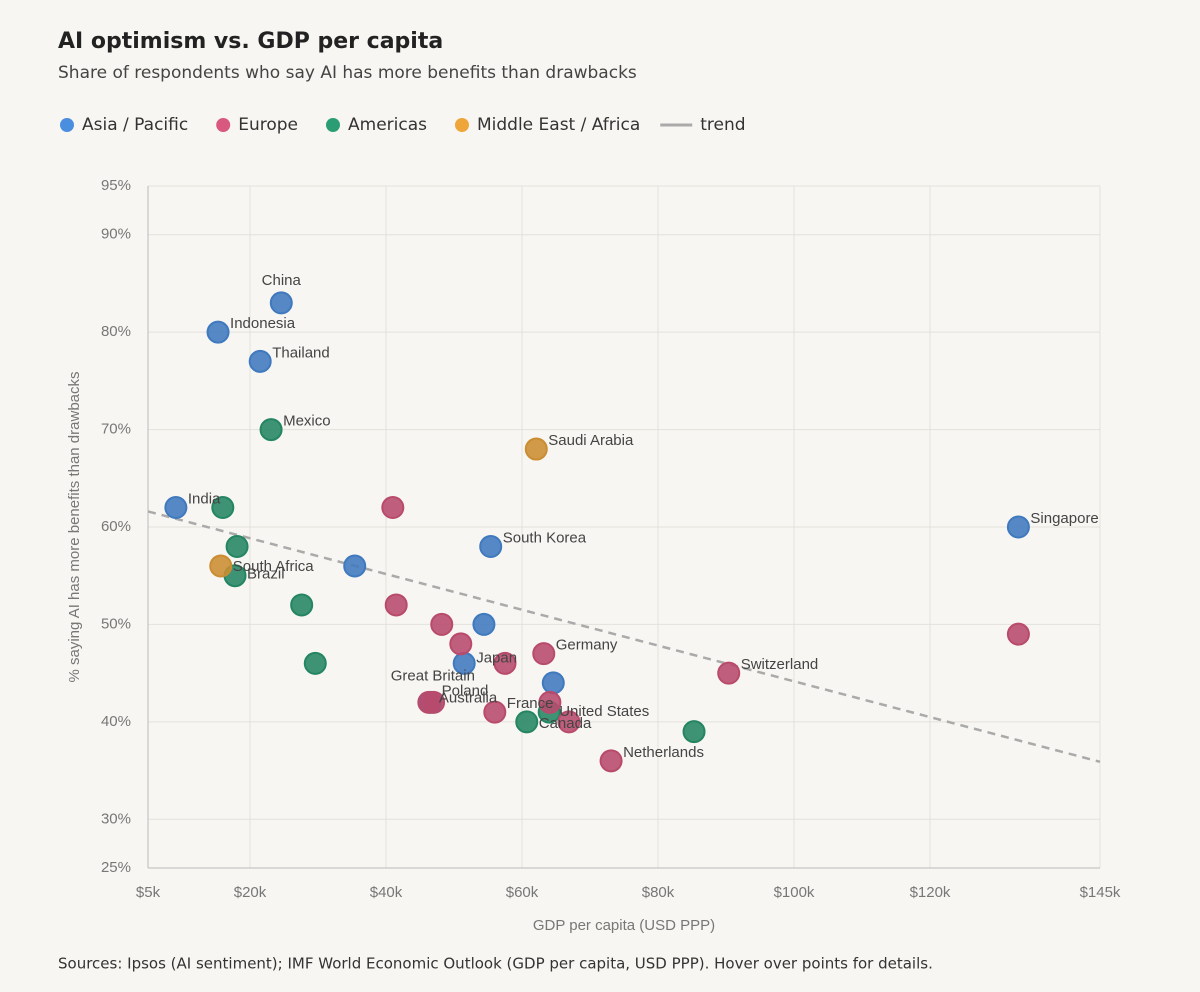 The image size is (1200, 992). What do you see at coordinates (658, 892) in the screenshot?
I see `x-tick-label: $80k` at bounding box center [658, 892].